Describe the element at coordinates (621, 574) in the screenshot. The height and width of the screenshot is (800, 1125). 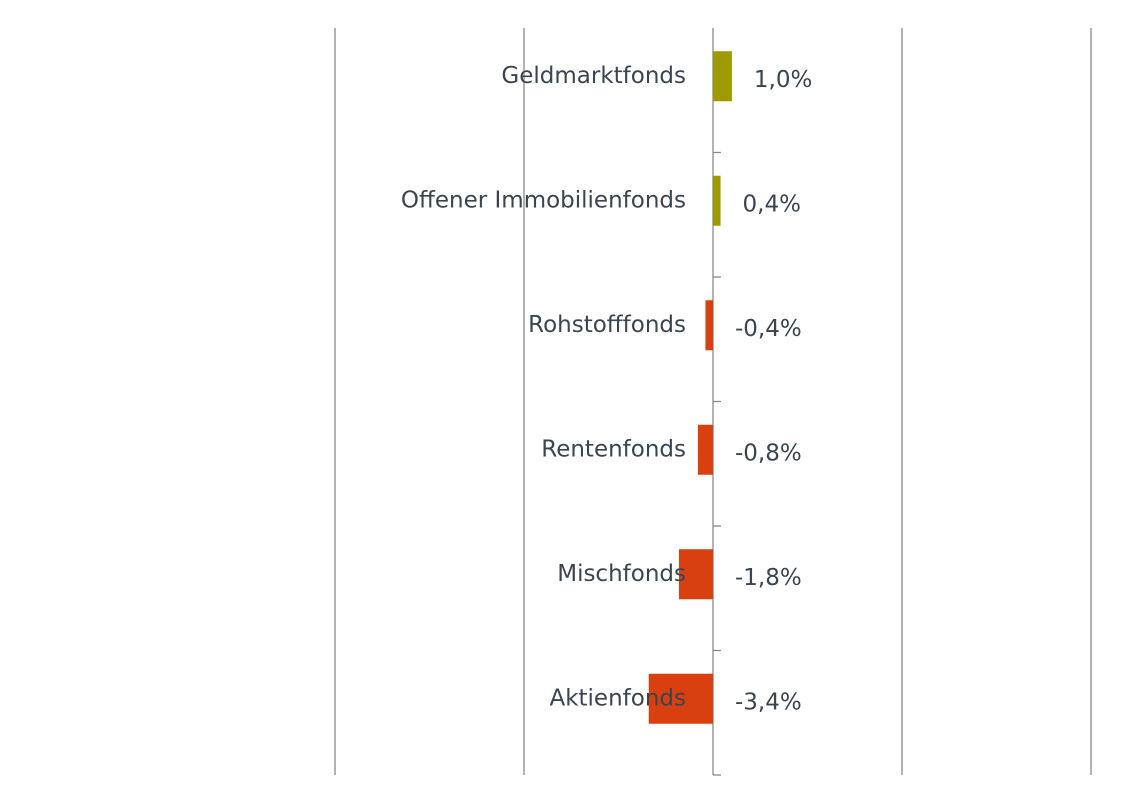
I see `category-label: Mischfonds` at that location.